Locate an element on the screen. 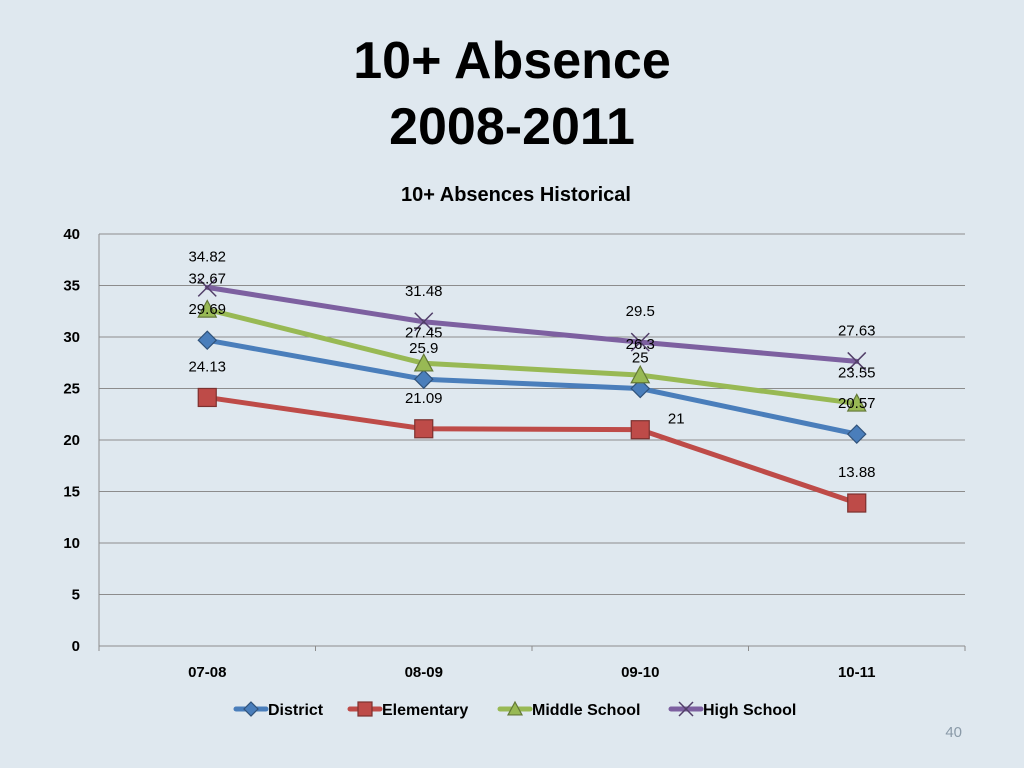  y-tick-label: 20 is located at coordinates (71, 440).